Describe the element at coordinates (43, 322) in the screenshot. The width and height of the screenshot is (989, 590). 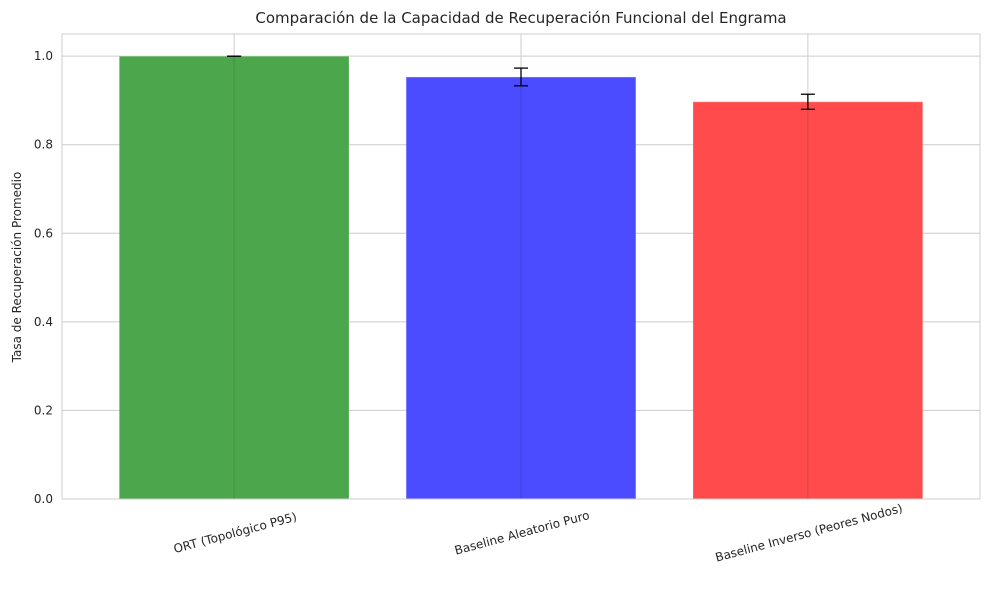
I see `y-tick-label: 0.4` at that location.